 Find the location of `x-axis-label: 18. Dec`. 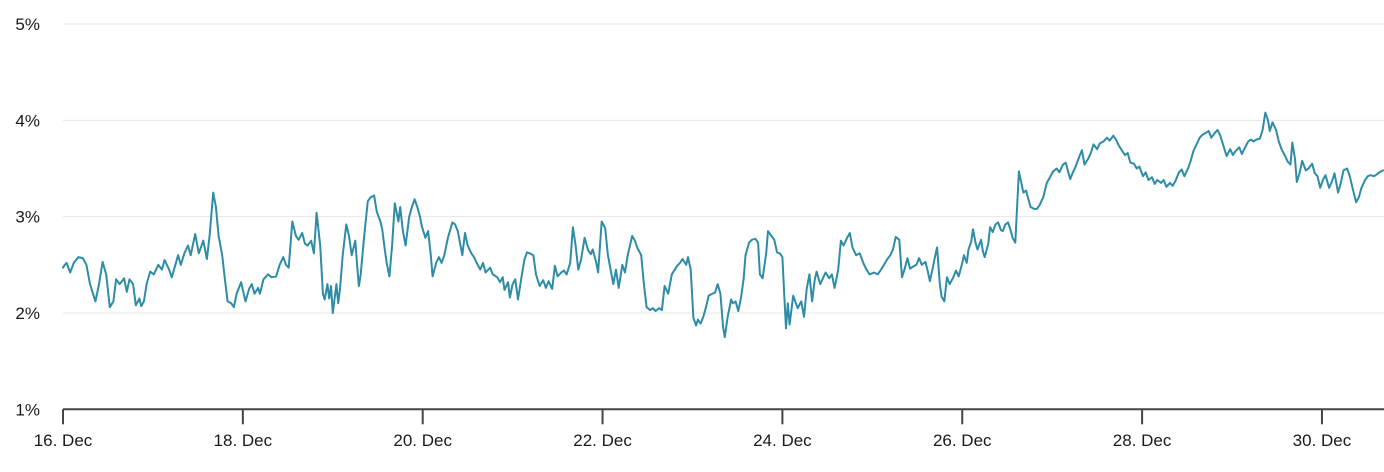

x-axis-label: 18. Dec is located at coordinates (243, 440).